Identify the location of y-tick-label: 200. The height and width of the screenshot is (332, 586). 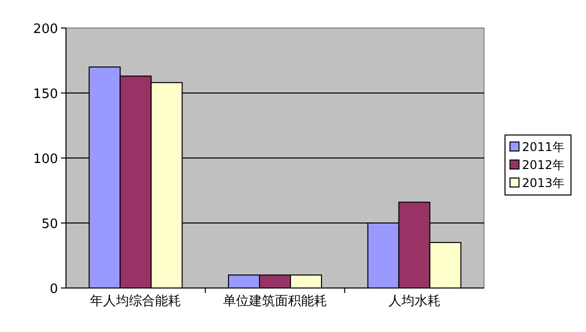
(45, 29).